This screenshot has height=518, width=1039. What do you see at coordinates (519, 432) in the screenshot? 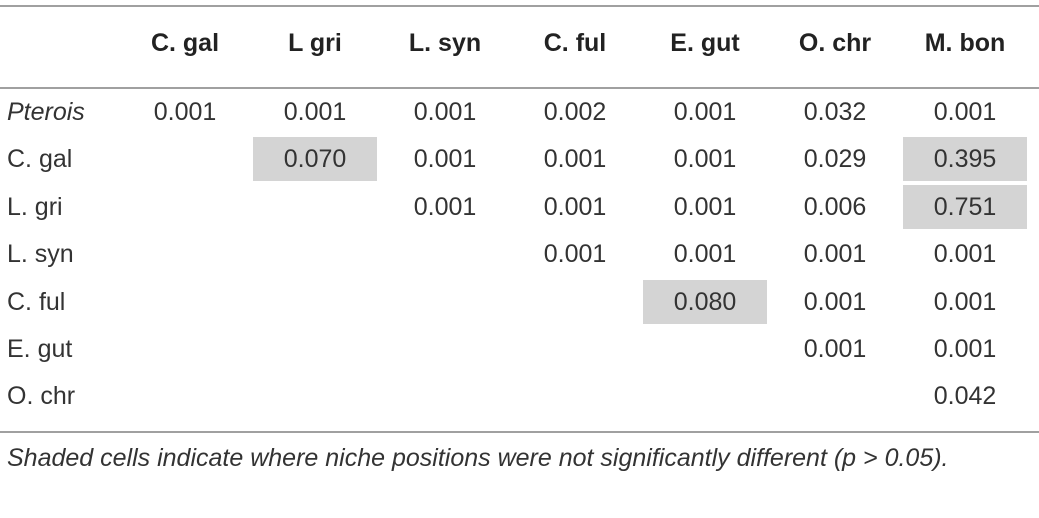
I see `bottom-rule` at bounding box center [519, 432].